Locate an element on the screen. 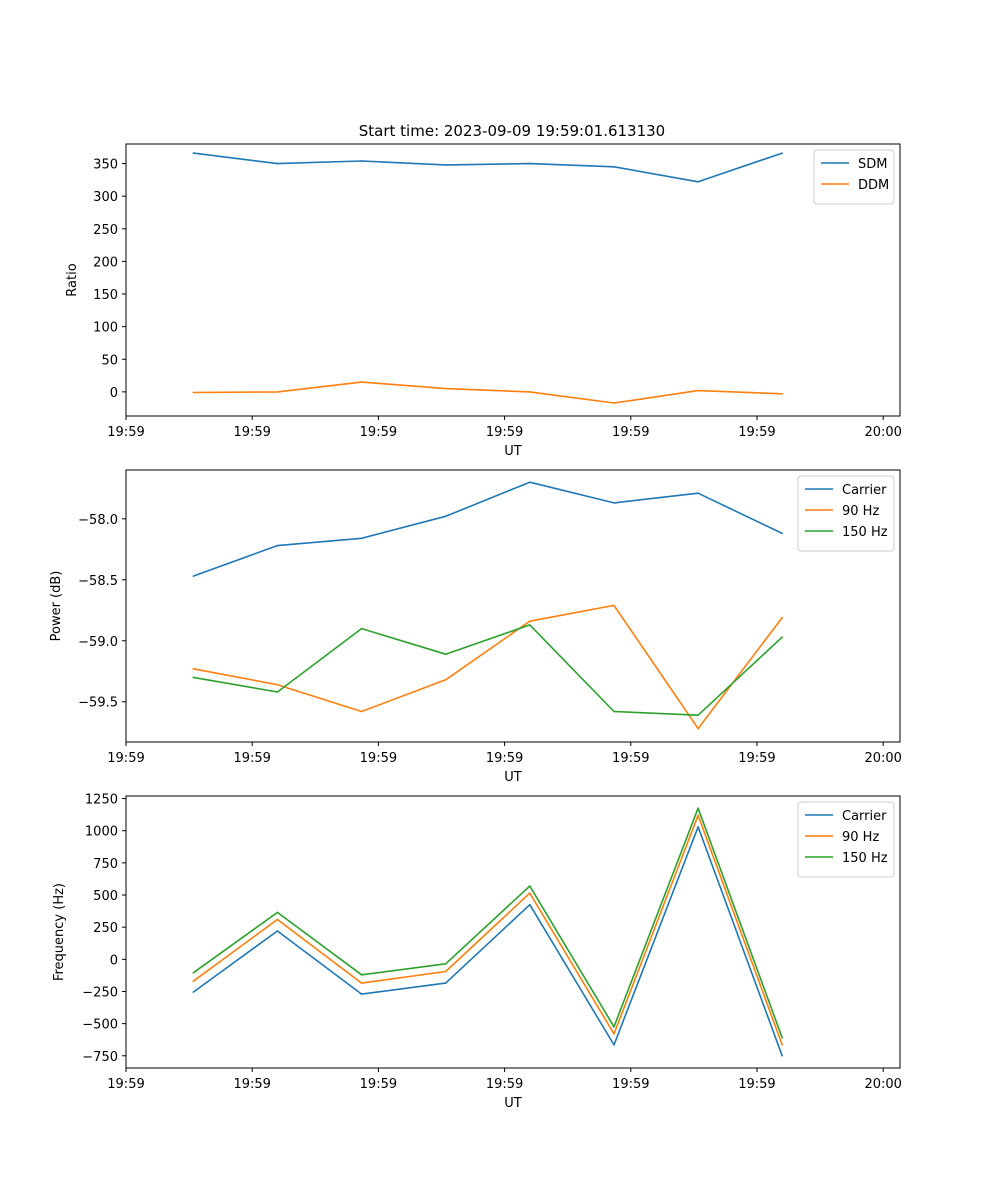 The image size is (1000, 1200). frequency-y-tick-label: 250 is located at coordinates (105, 928).